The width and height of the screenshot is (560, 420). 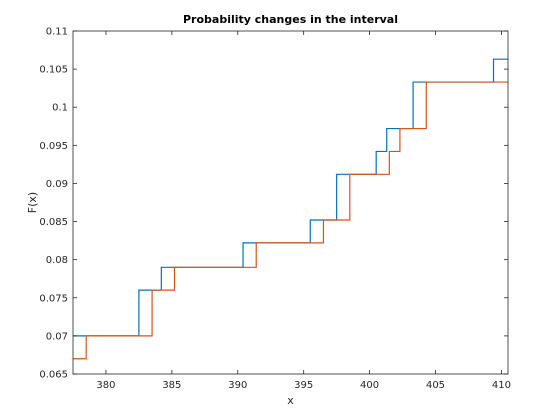 I want to click on y-axis-label: F(x), so click(x=32, y=202).